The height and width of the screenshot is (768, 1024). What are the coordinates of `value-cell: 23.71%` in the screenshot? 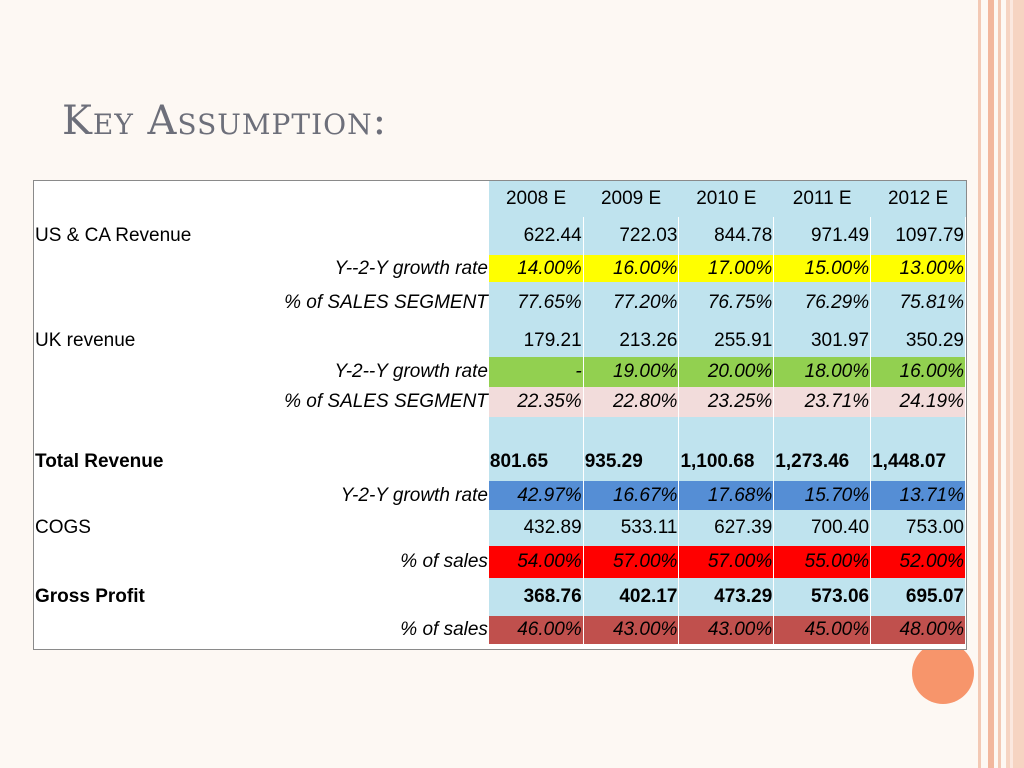 It's located at (822, 402).